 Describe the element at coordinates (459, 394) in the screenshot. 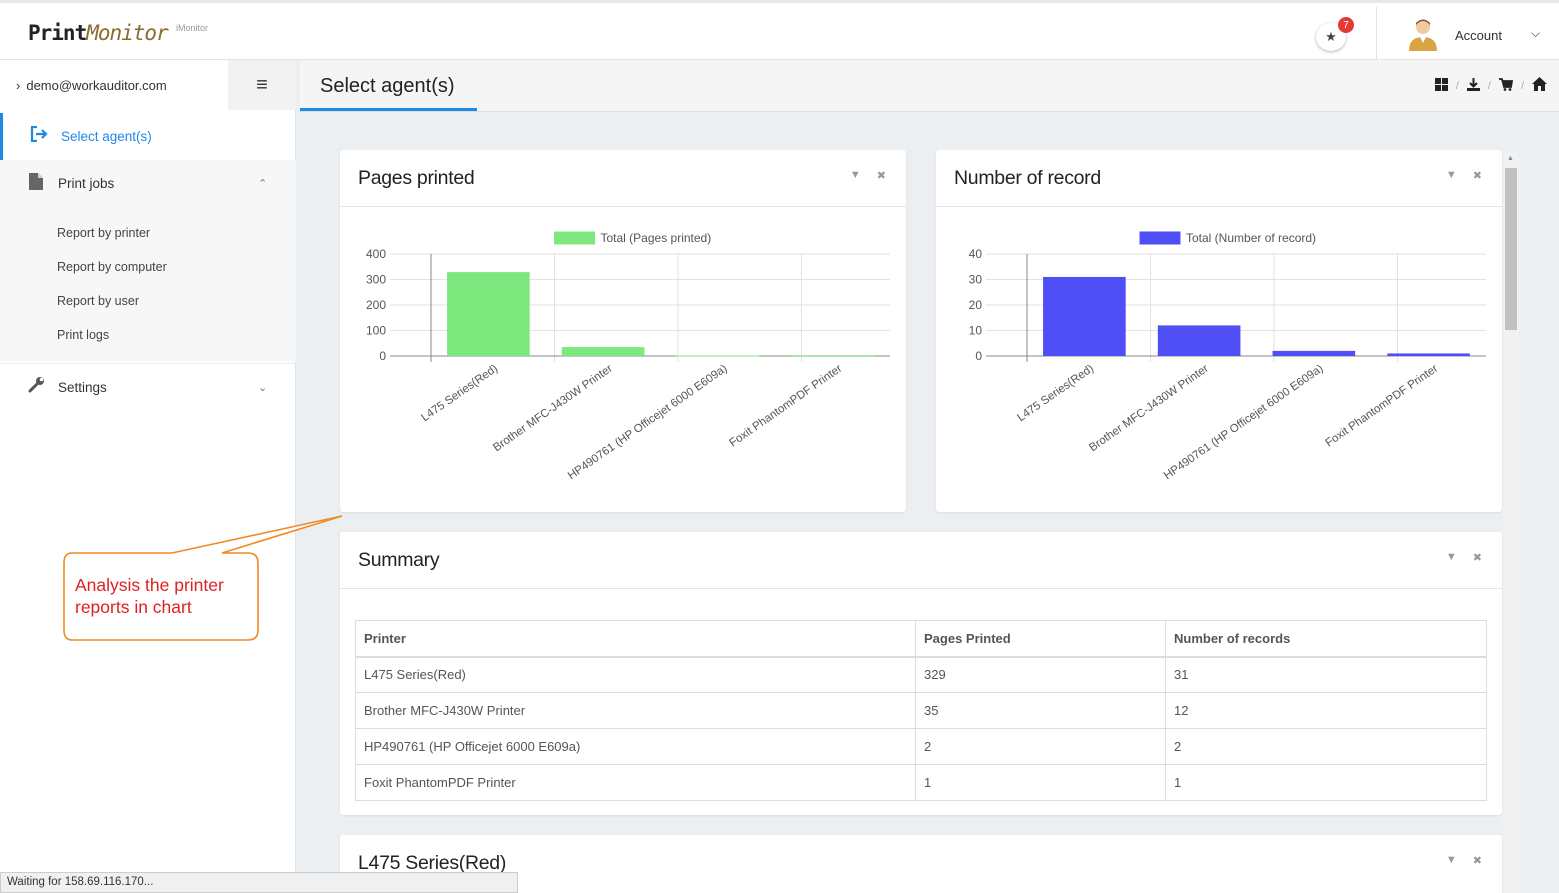

I see `x-tick-label: L475 Series(Red)` at that location.